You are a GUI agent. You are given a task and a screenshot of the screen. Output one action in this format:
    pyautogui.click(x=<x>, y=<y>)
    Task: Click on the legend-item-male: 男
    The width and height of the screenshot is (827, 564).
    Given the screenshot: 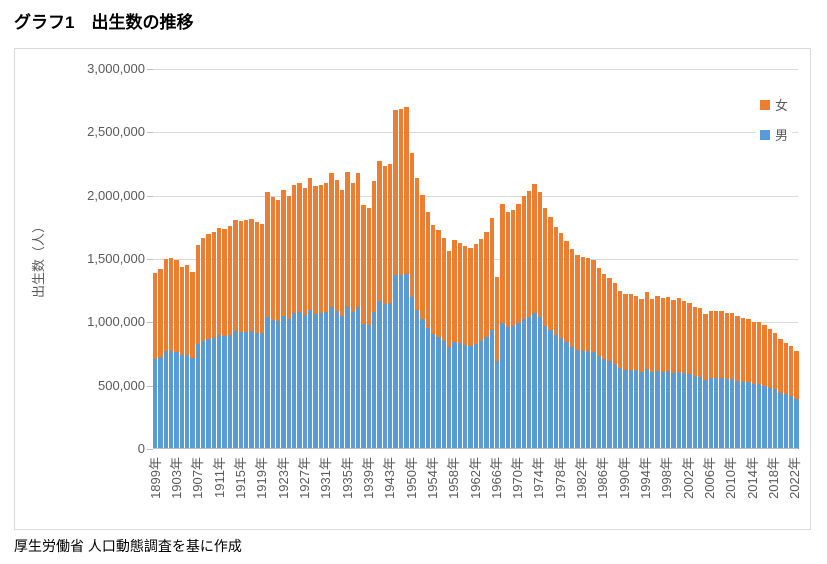 What is the action you would take?
    pyautogui.click(x=773, y=134)
    